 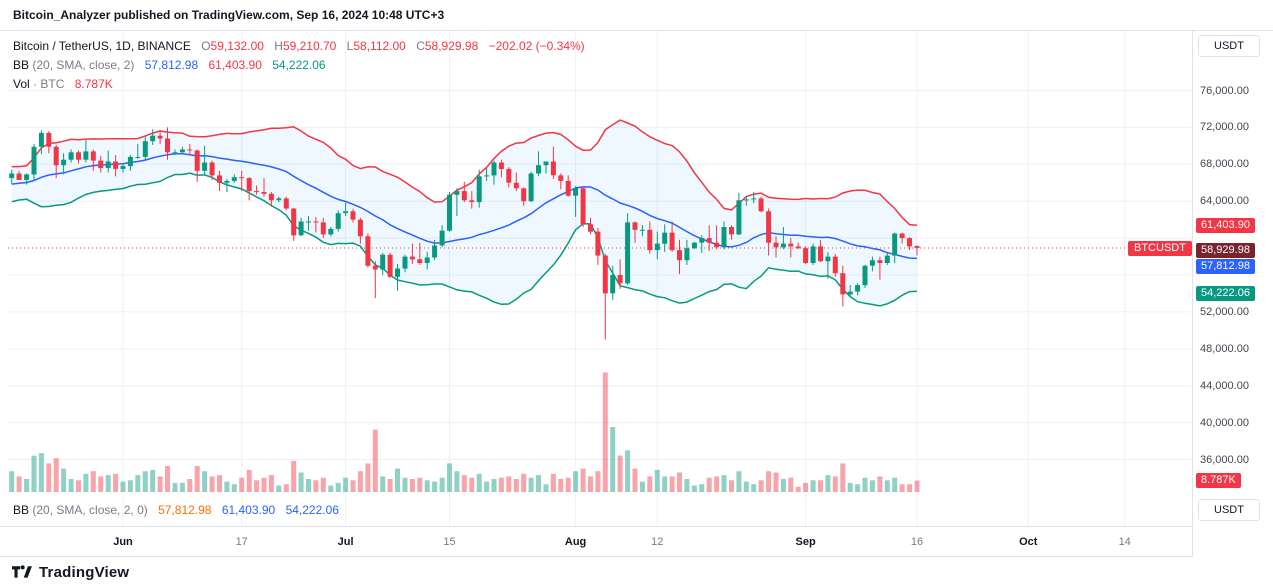 I want to click on close-value: 58,929.98, so click(x=451, y=46).